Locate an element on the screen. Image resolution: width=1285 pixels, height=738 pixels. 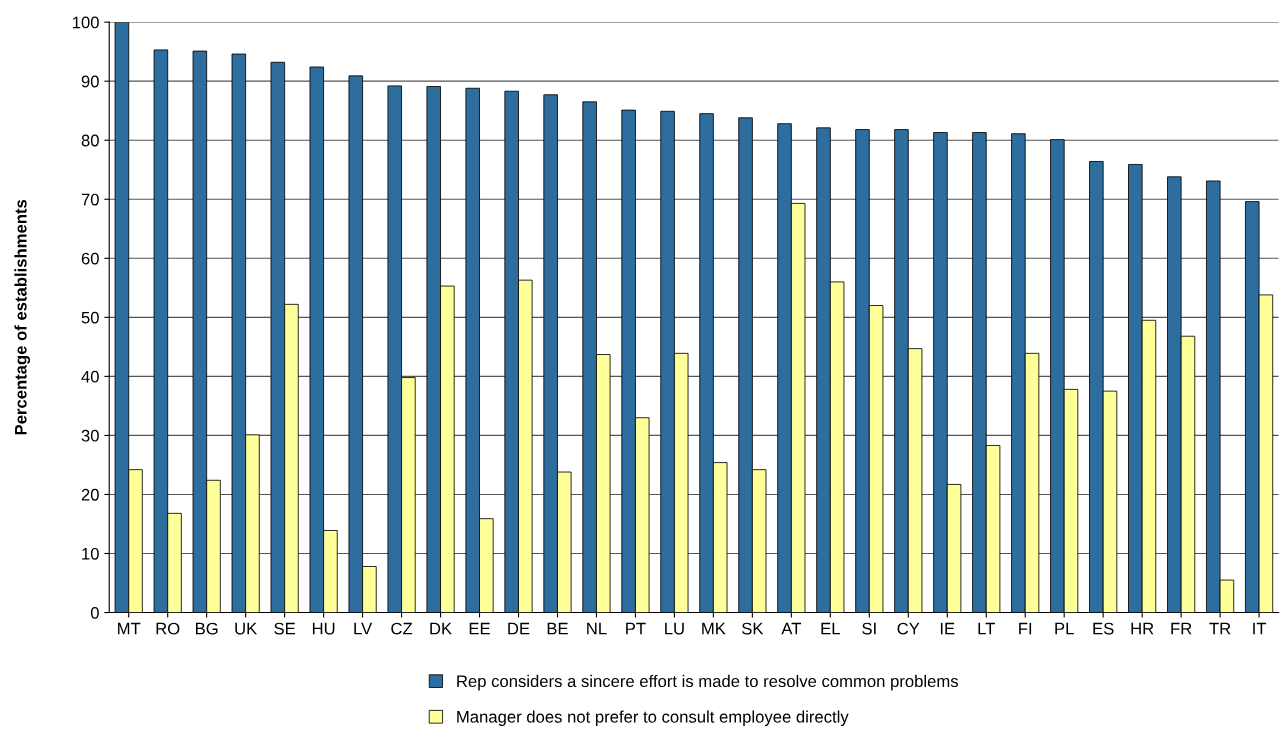
x-tick-label: TR is located at coordinates (1220, 628).